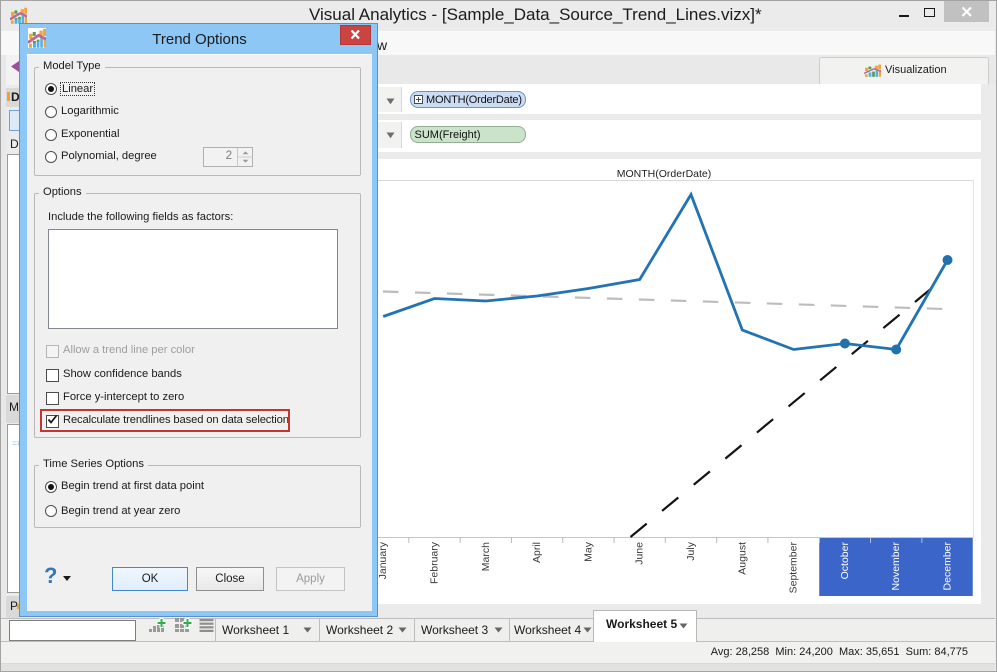 The image size is (997, 672). What do you see at coordinates (383, 560) in the screenshot?
I see `svg-text: January` at bounding box center [383, 560].